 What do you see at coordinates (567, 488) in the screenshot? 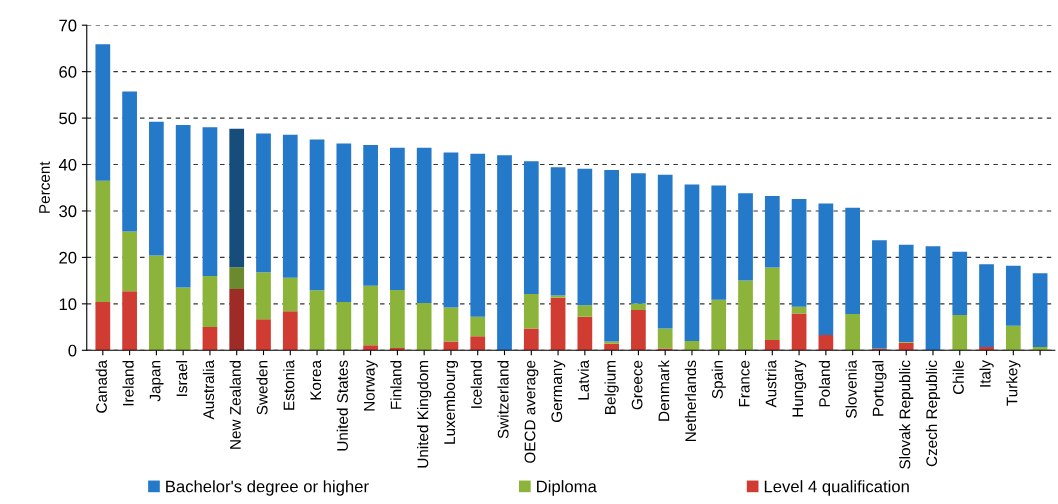
I see `legend-label: Diploma` at bounding box center [567, 488].